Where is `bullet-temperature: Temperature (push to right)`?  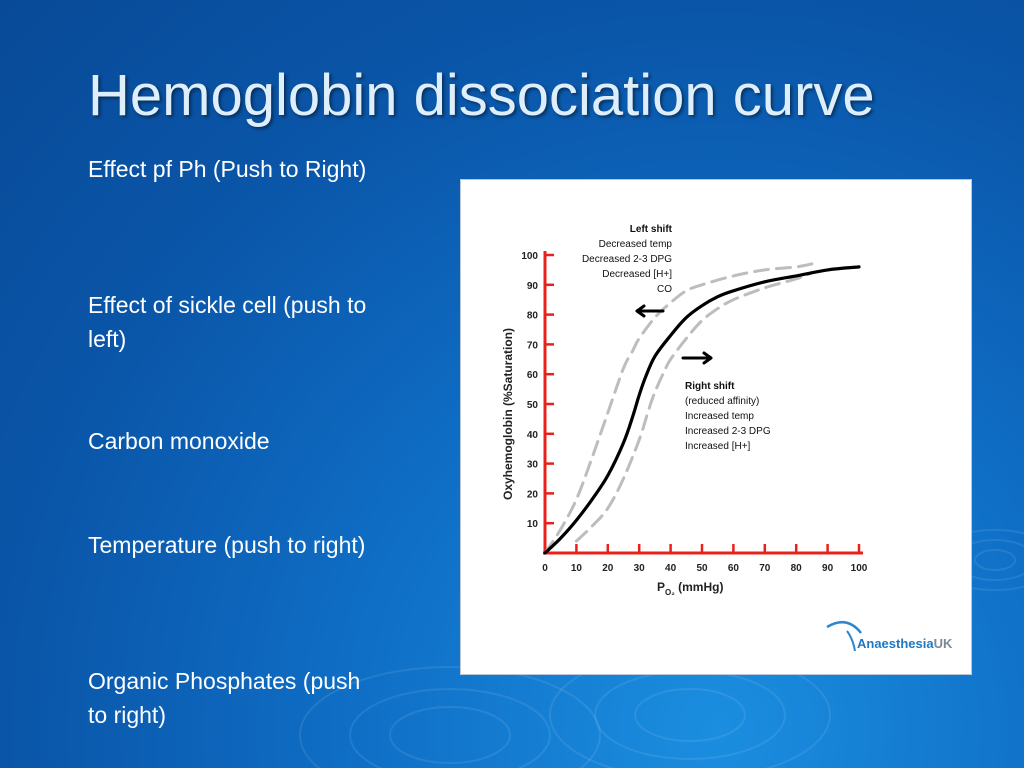 bullet-temperature: Temperature (push to right) is located at coordinates (227, 545).